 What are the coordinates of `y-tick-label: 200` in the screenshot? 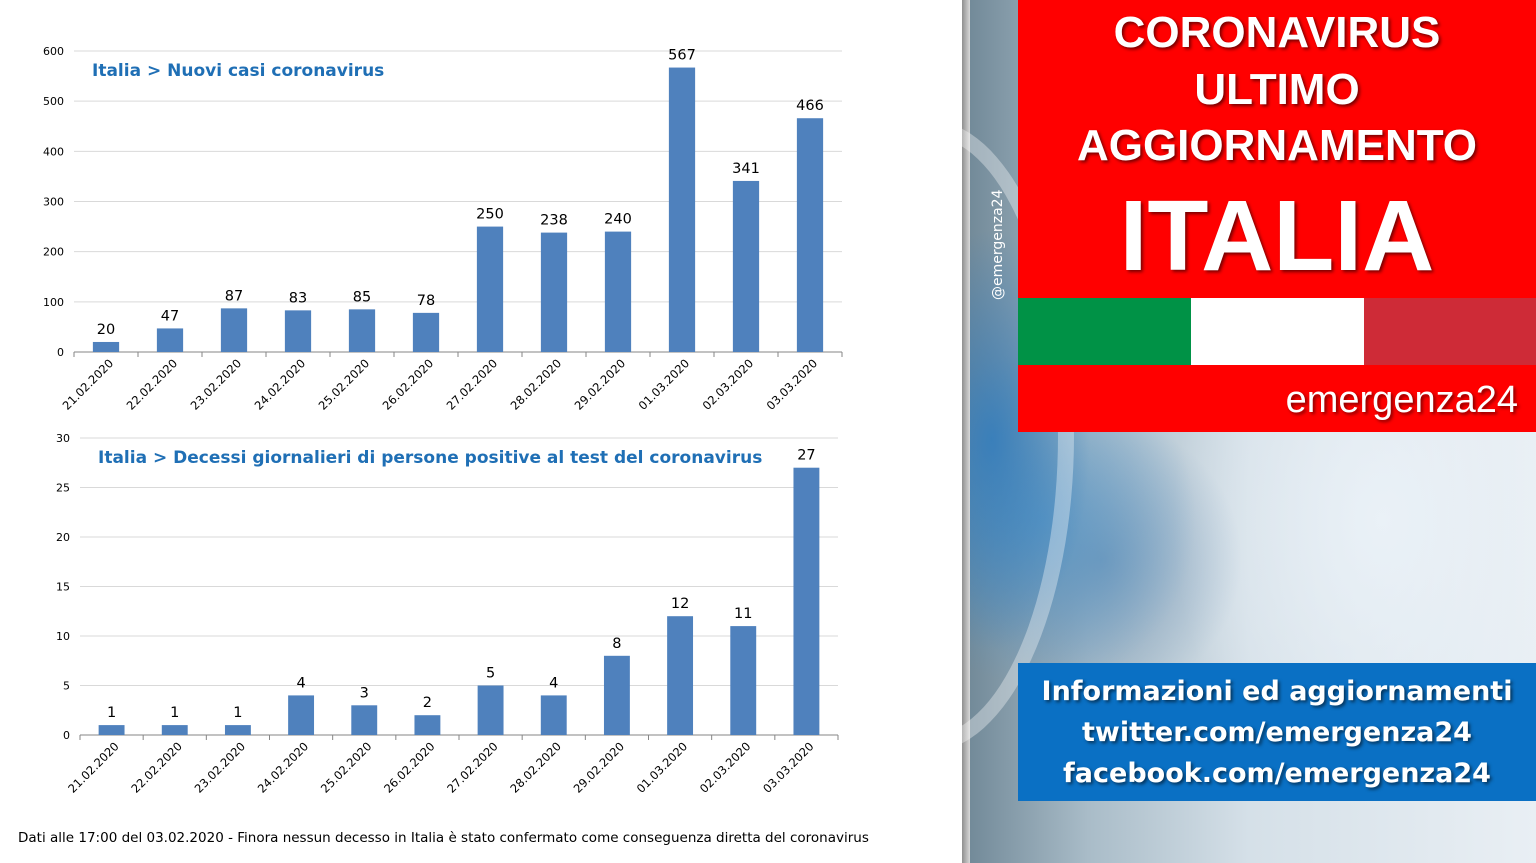 It's located at (53, 252).